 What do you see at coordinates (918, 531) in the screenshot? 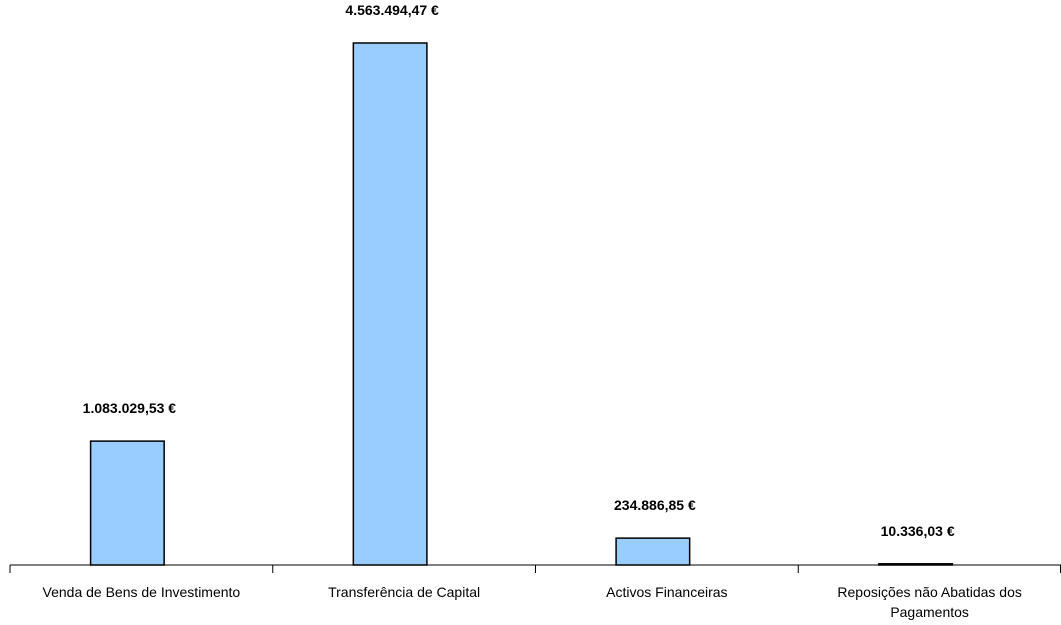
I see `data-label: 10.336,03 €` at bounding box center [918, 531].